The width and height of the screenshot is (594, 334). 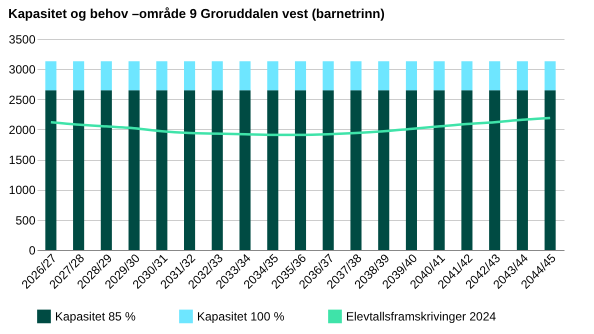 I want to click on legend-label: Kapasitet 85 %, so click(x=95, y=316).